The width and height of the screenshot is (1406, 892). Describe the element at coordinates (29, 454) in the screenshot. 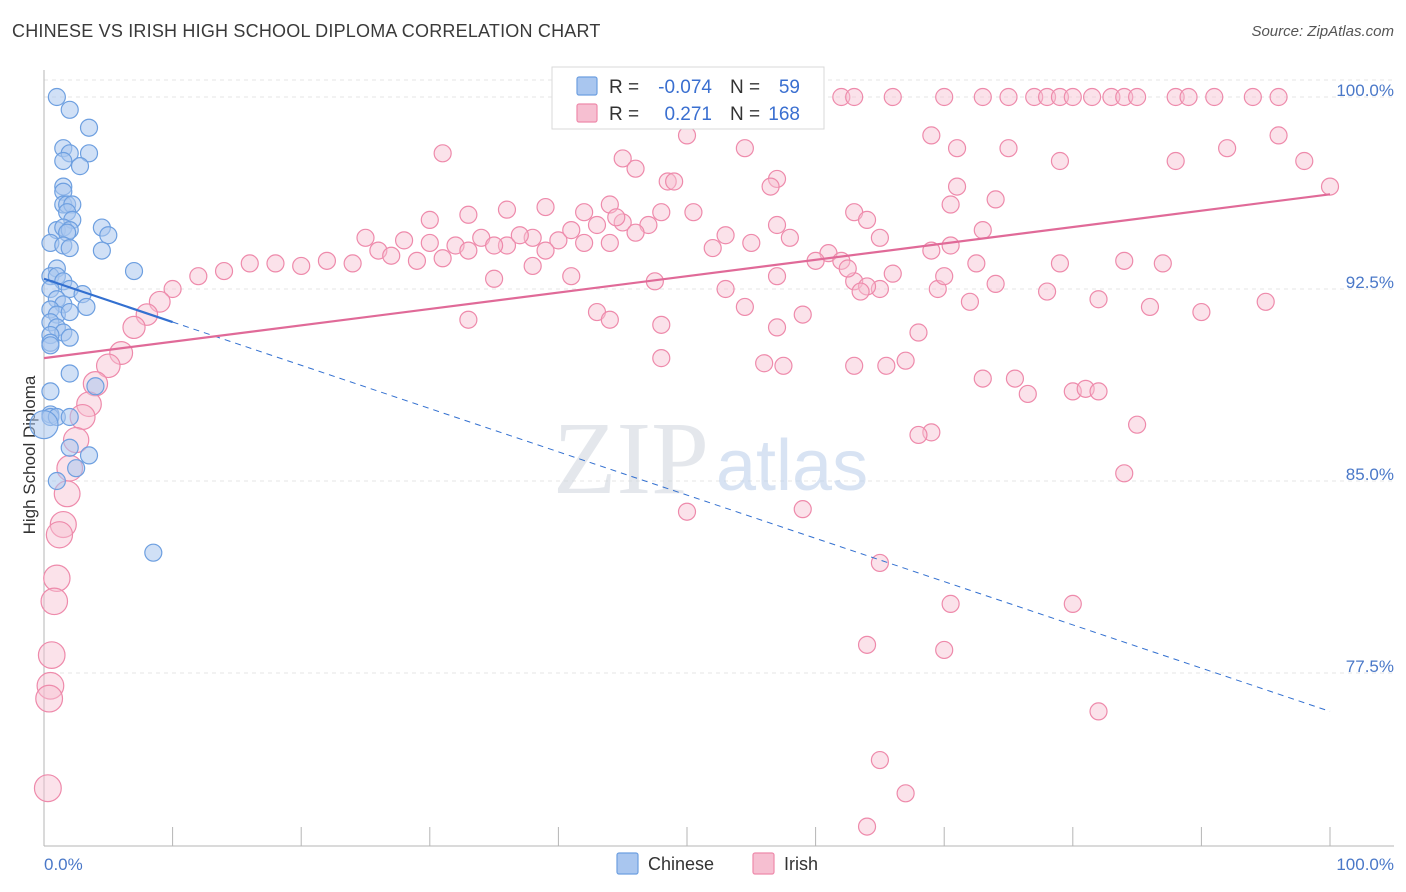

I see `y-axis-label: High School Diploma` at that location.